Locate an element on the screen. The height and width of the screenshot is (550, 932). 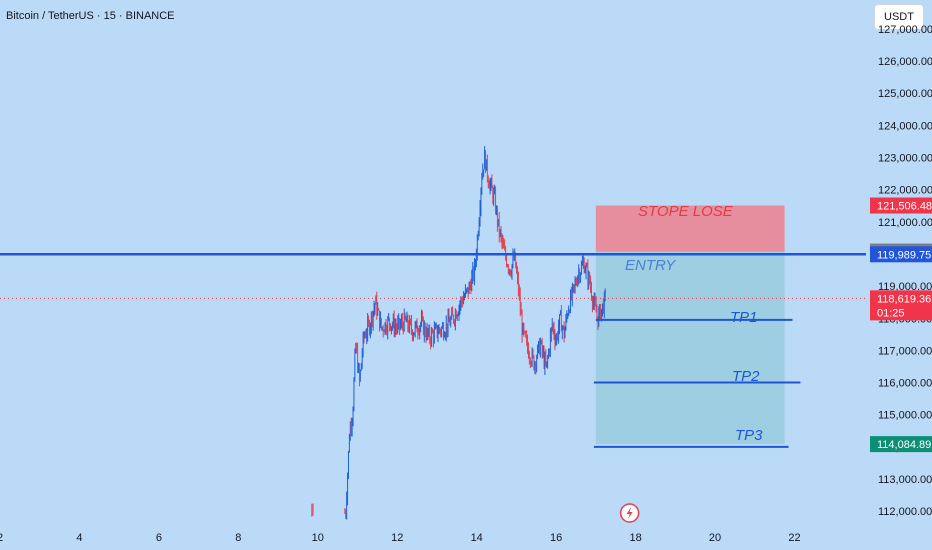
price-tag: 121,506.48 is located at coordinates (901, 205).